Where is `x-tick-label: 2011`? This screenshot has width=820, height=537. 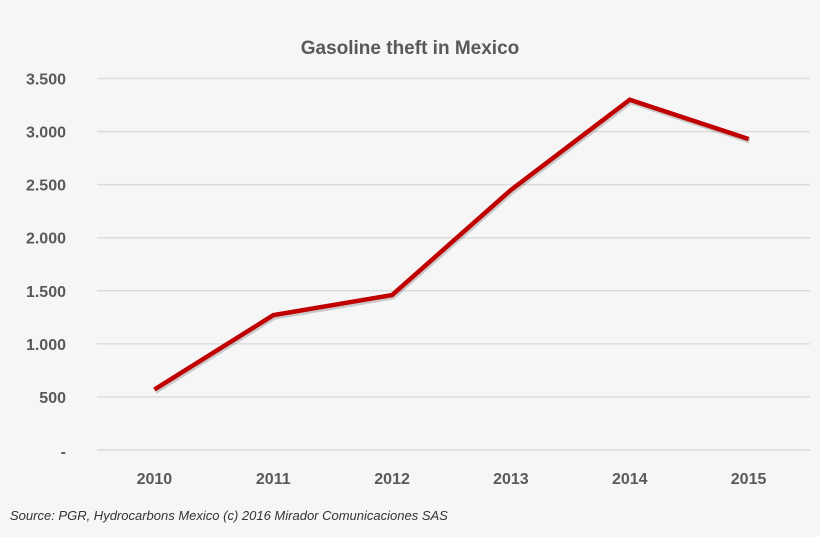 x-tick-label: 2011 is located at coordinates (273, 479).